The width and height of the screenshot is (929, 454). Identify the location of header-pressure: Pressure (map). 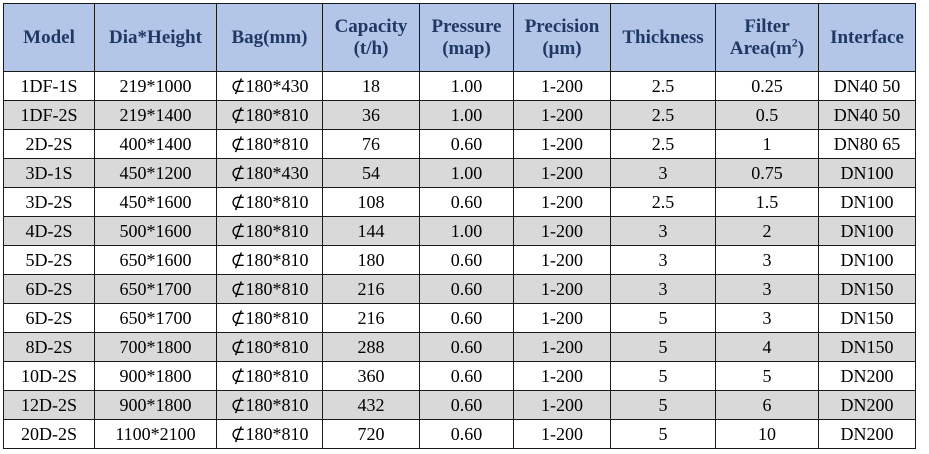
(466, 37).